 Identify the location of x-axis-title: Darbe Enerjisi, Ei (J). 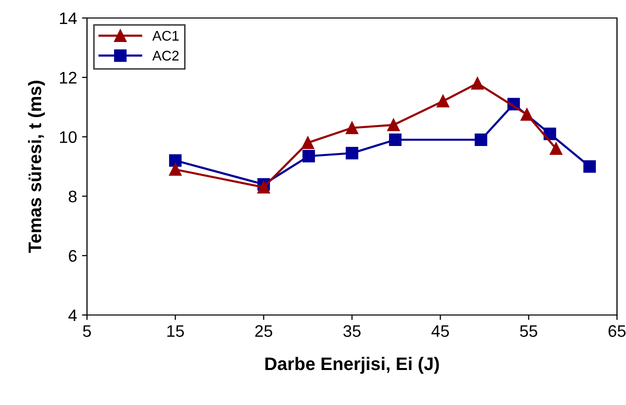
(352, 365).